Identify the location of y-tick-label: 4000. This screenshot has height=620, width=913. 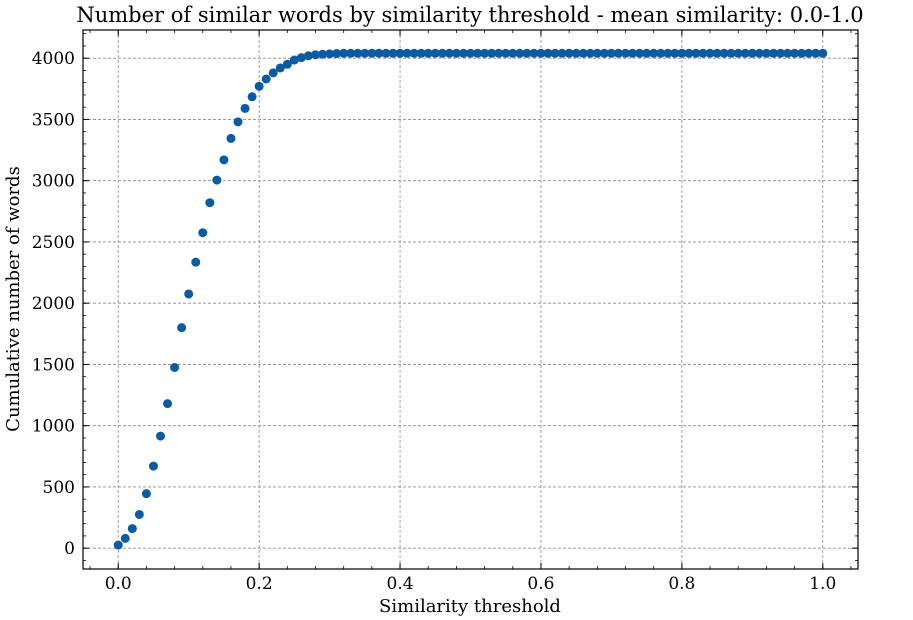
(53, 59).